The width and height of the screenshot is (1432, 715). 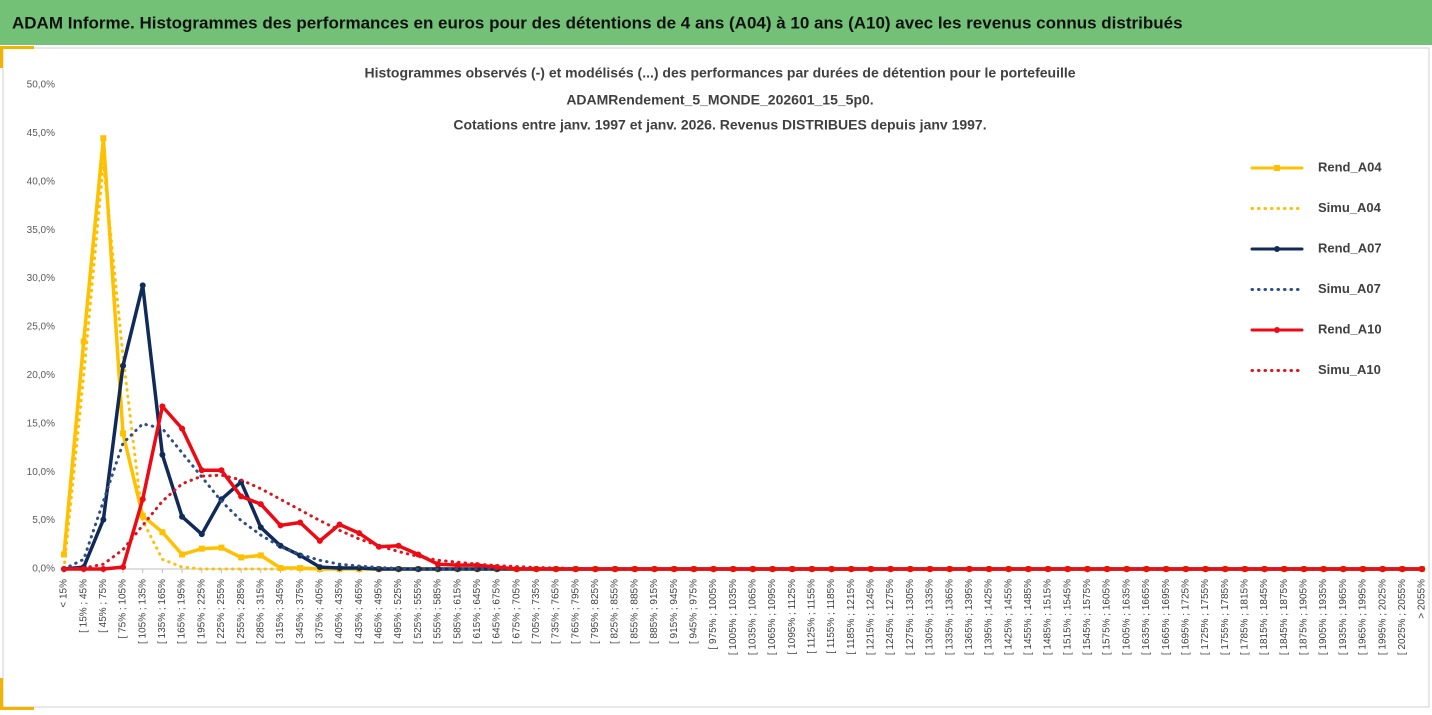 I want to click on x-tick-label: [ 465% ; 495%, so click(x=379, y=611).